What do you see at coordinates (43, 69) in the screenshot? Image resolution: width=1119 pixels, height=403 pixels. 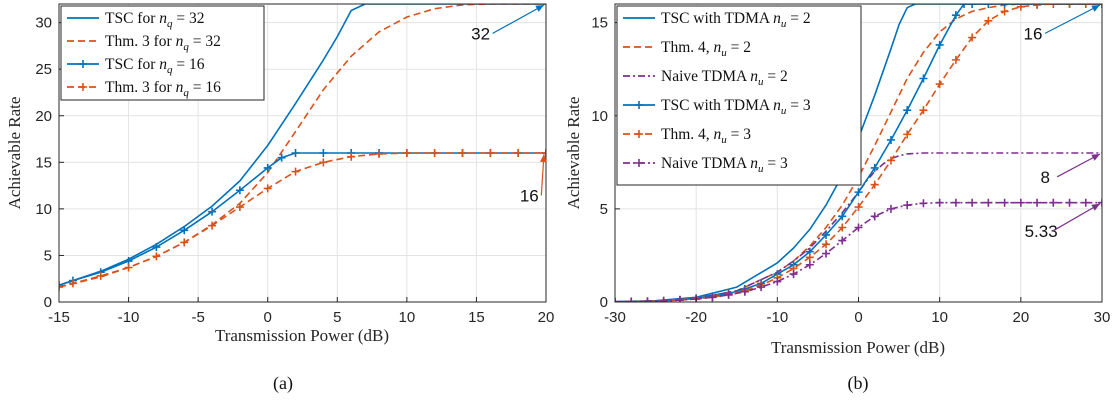 I see `y-tick-label: 25` at bounding box center [43, 69].